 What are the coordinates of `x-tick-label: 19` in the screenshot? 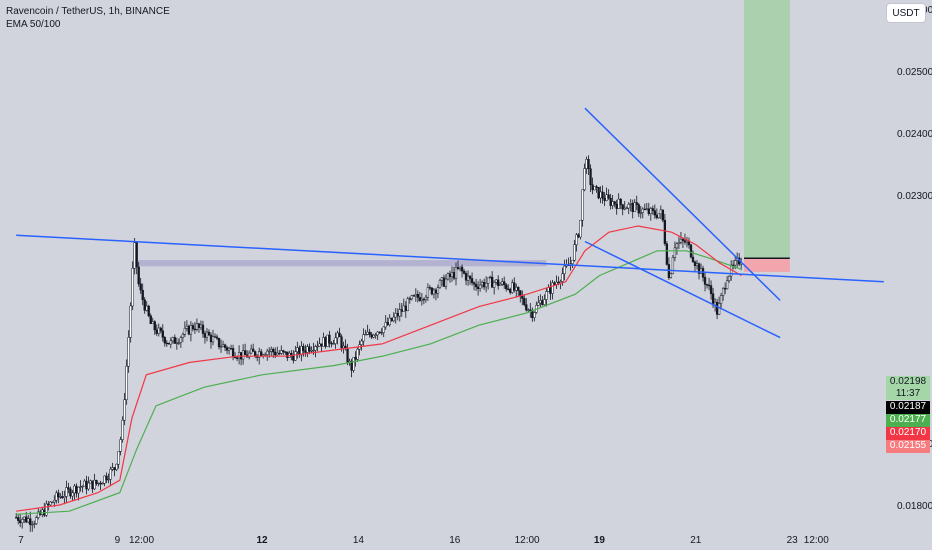 It's located at (600, 540).